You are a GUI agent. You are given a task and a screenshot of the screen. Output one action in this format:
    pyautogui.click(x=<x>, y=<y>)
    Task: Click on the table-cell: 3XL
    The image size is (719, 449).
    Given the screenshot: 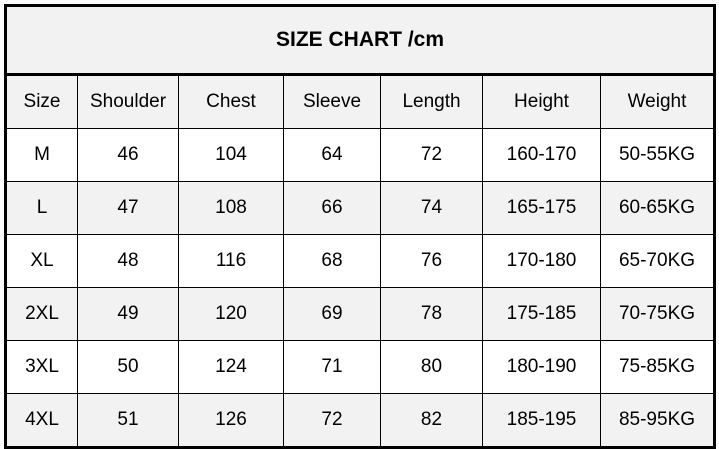 What is the action you would take?
    pyautogui.click(x=41, y=367)
    